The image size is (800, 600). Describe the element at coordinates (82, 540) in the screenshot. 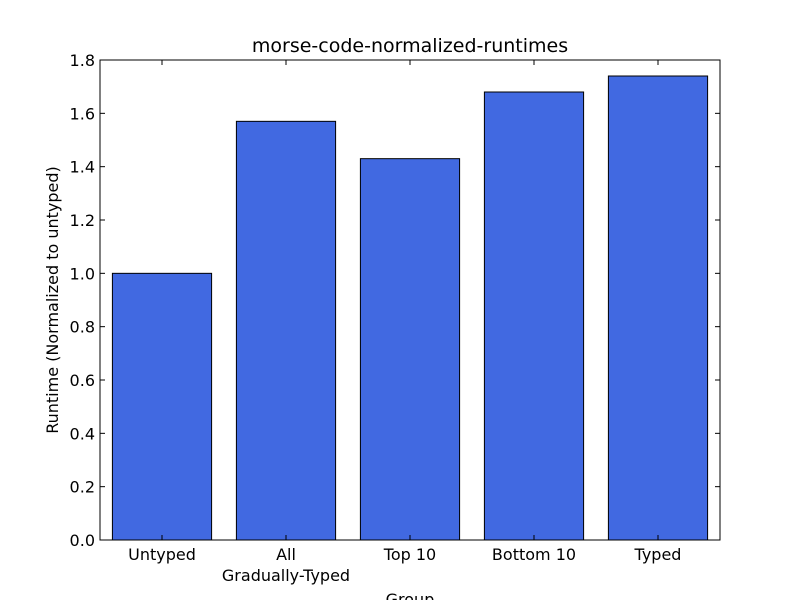

I see `y-tick-label-0: 0.0` at that location.